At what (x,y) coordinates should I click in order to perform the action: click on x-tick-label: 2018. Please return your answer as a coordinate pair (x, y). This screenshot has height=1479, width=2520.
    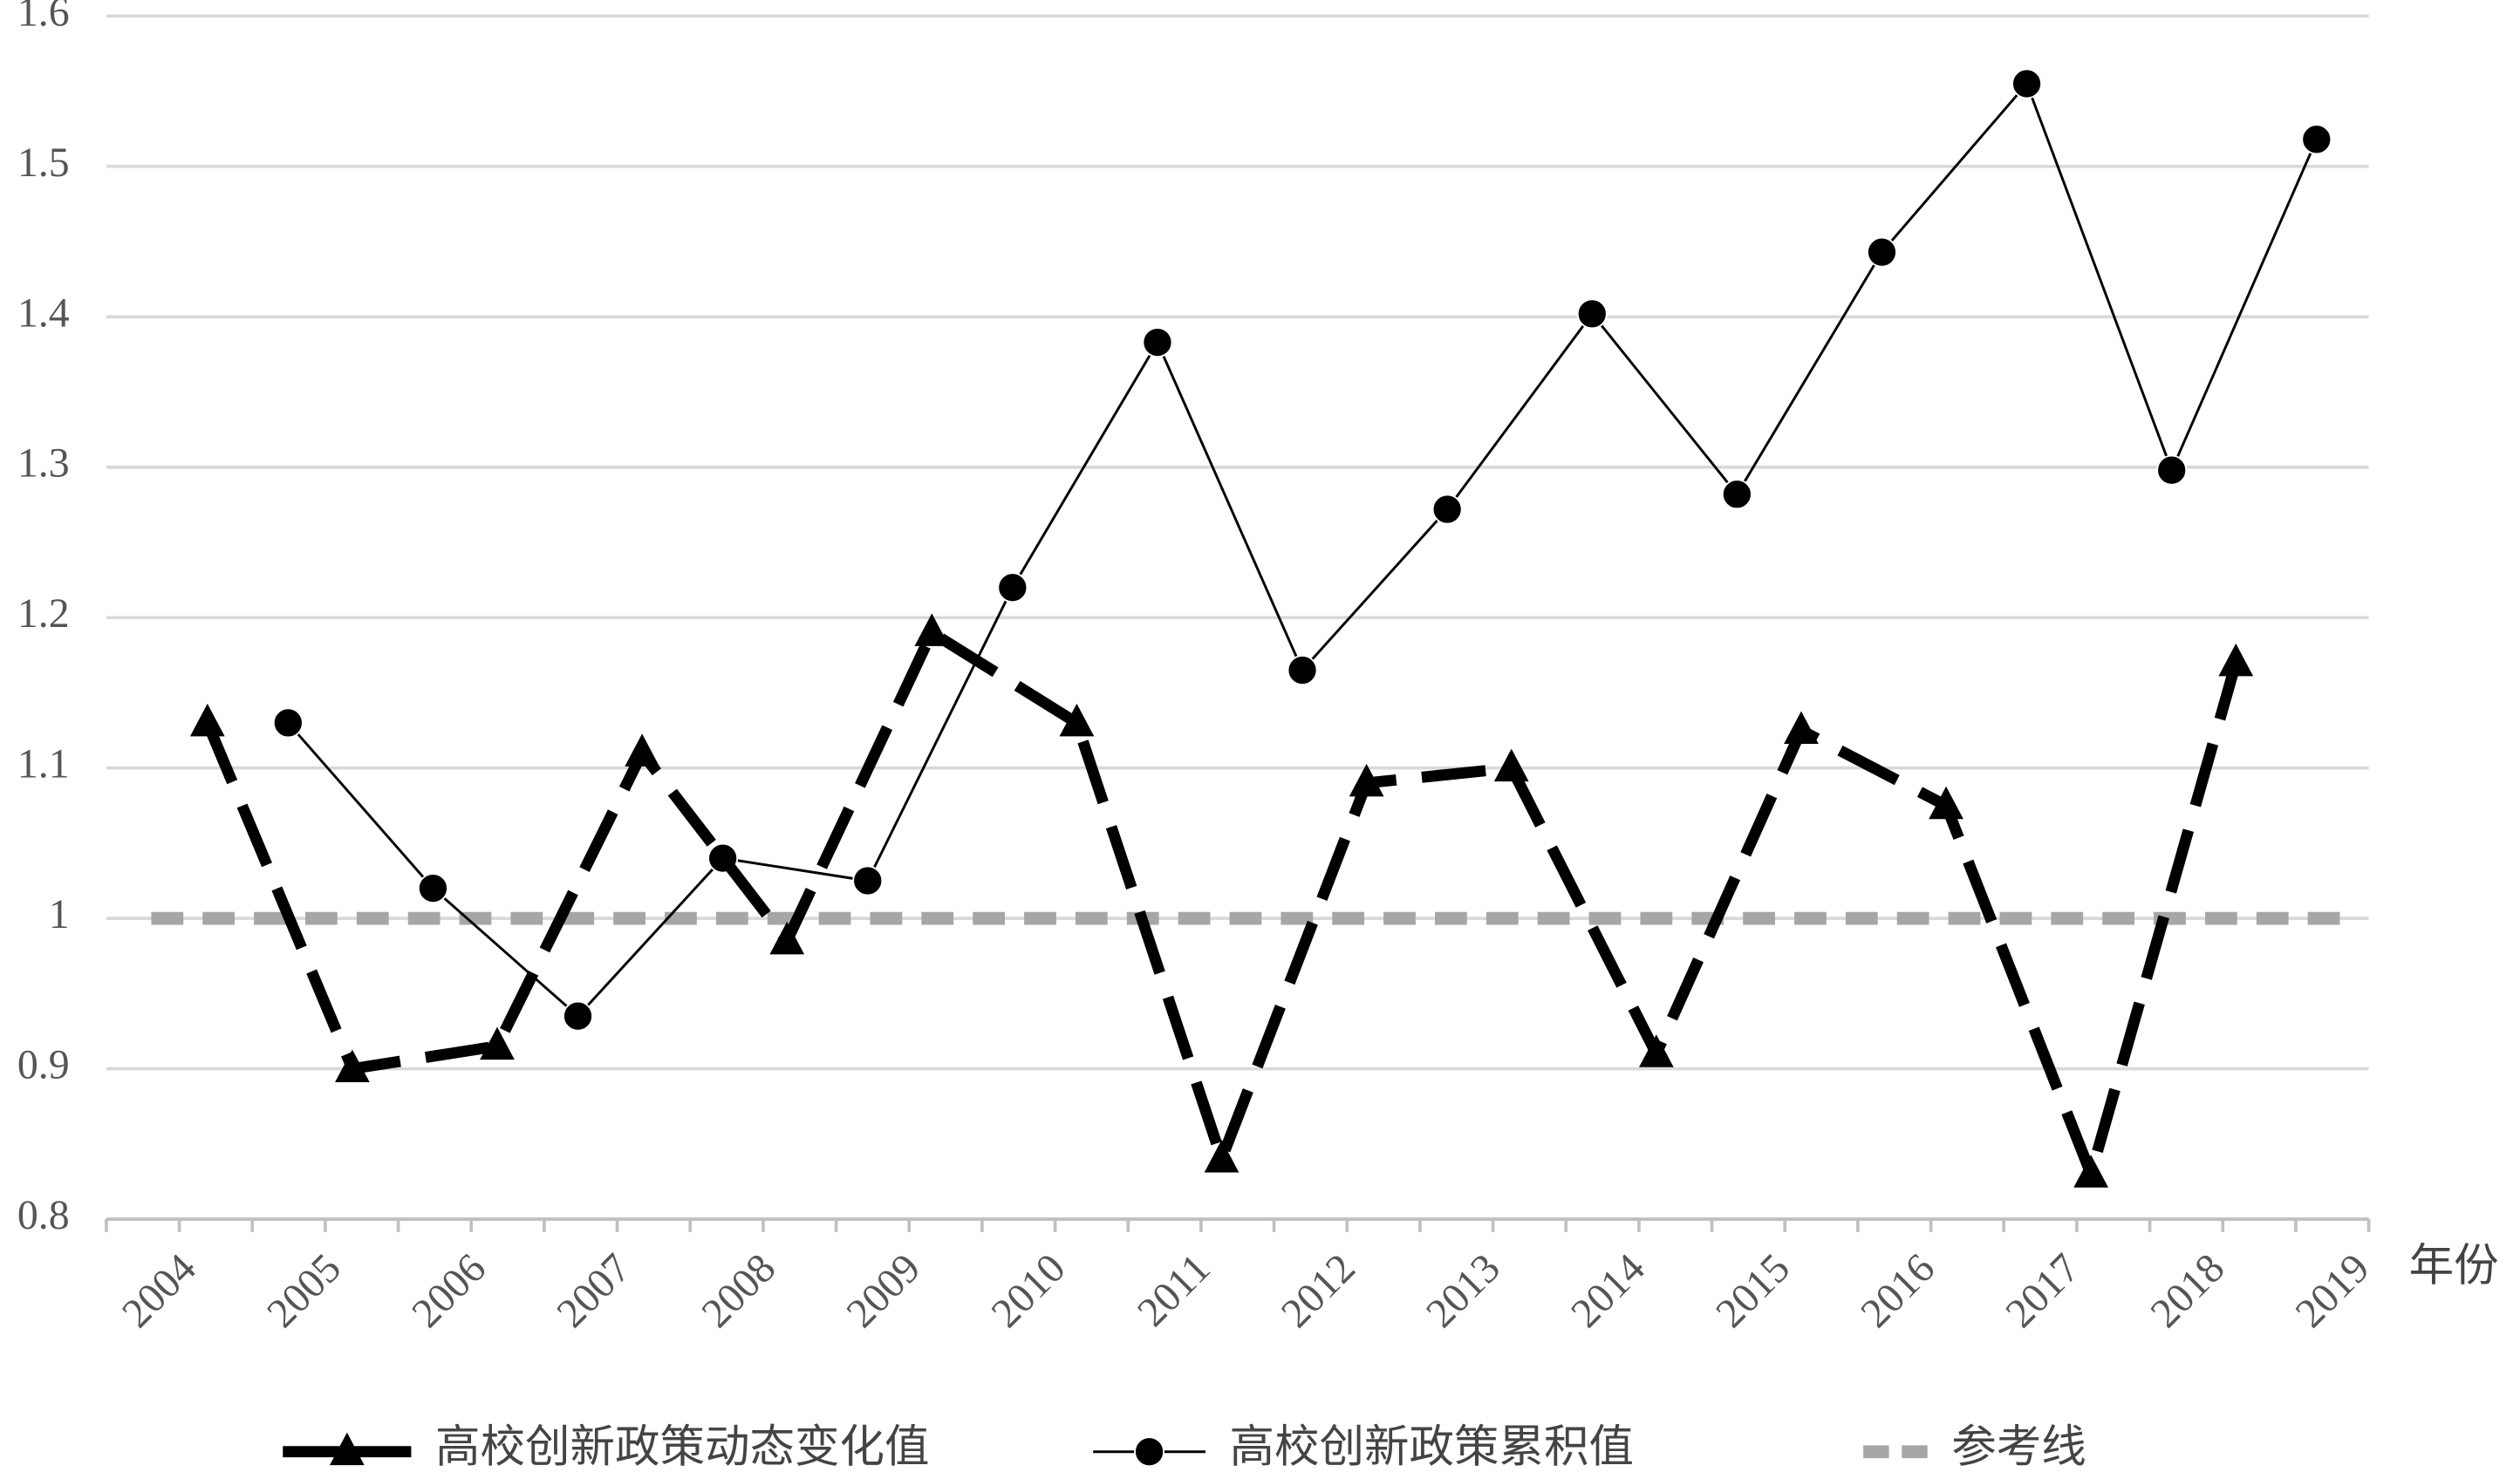
    Looking at the image, I should click on (2187, 1291).